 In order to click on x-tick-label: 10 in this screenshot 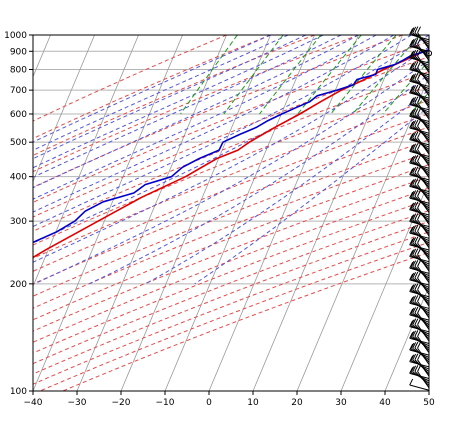, I will do `click(253, 403)`.